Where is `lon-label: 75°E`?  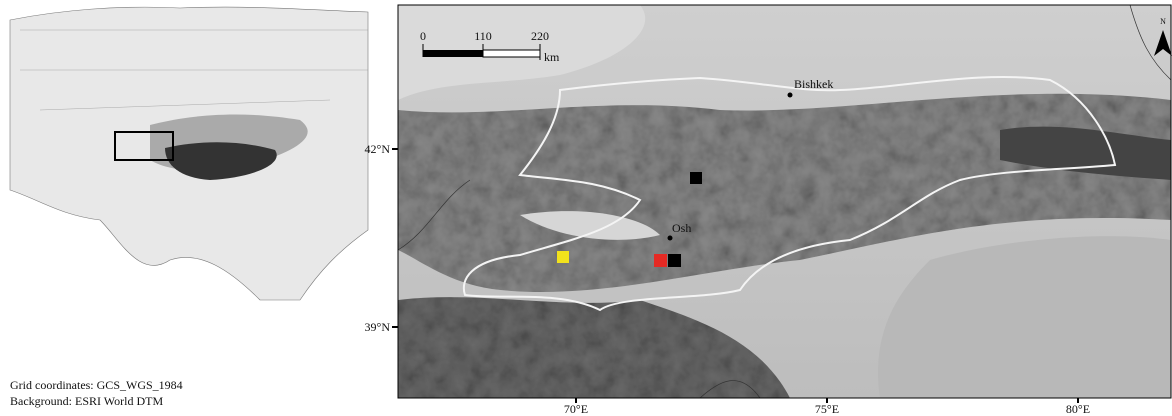
lon-label: 75°E is located at coordinates (827, 409).